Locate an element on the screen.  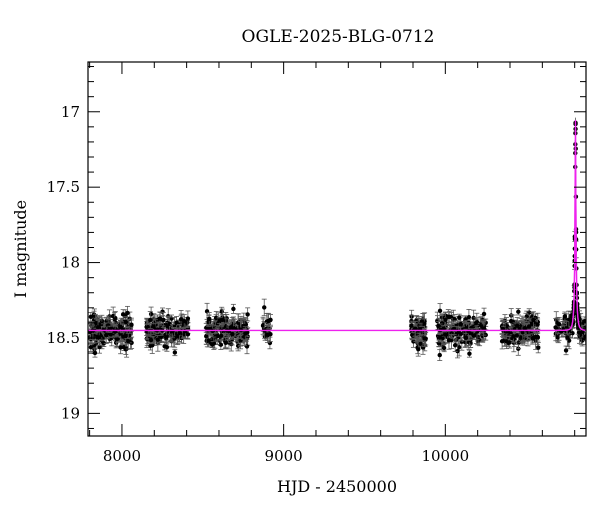
y-axis-label: I magnitude is located at coordinates (20, 249).